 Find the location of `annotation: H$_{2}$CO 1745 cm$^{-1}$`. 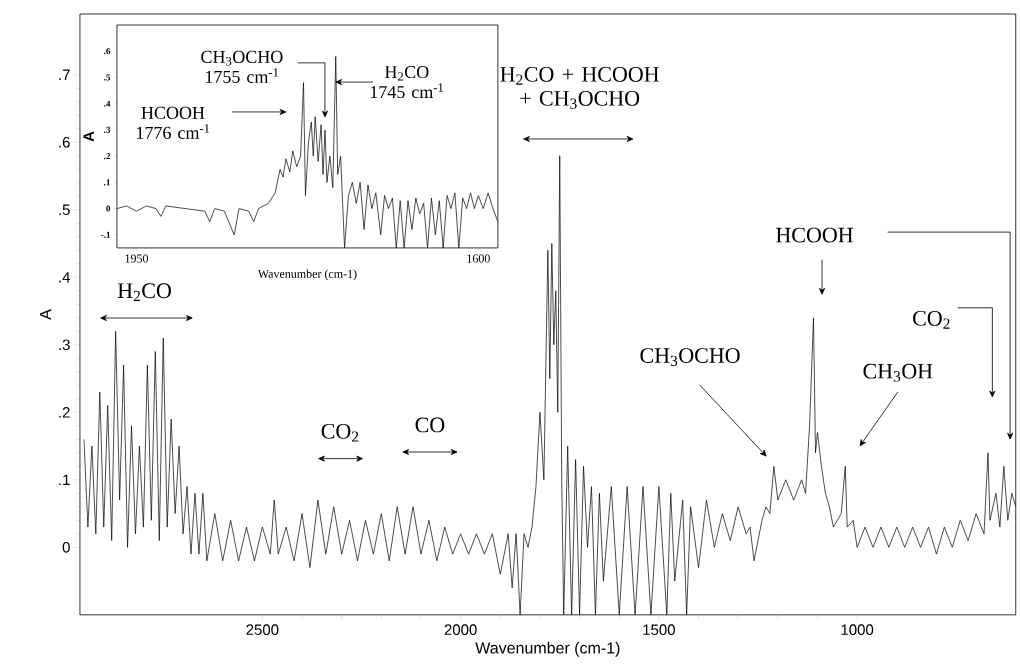

annotation: H$_{2}$CO 1745 cm$^{-1}$ is located at coordinates (407, 82).